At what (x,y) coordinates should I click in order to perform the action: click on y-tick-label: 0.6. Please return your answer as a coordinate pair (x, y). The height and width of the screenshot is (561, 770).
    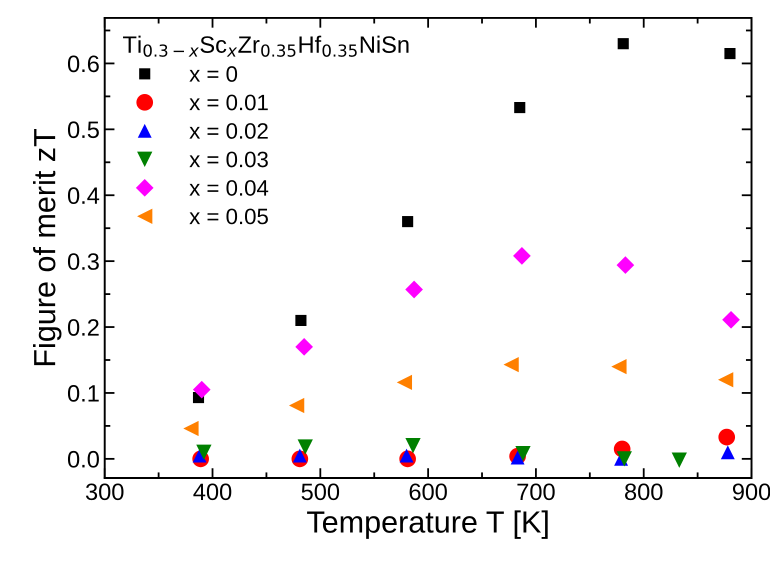
    Looking at the image, I should click on (83, 63).